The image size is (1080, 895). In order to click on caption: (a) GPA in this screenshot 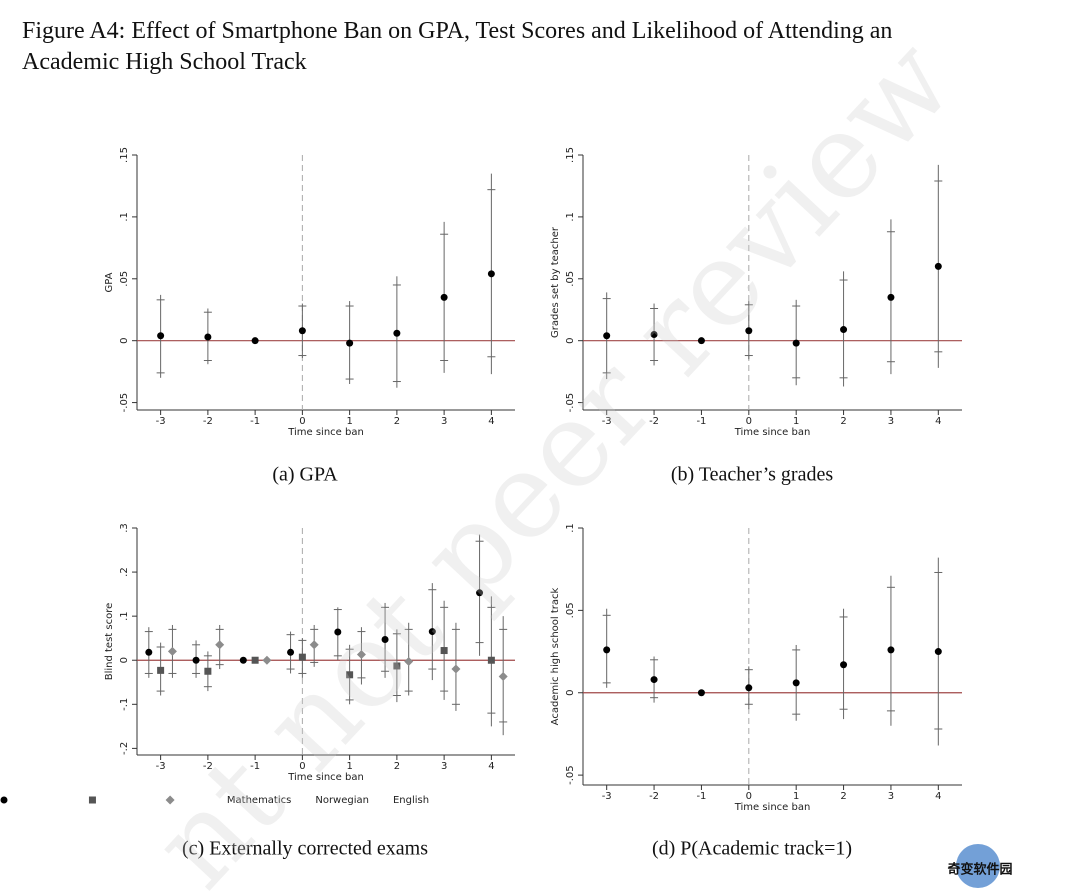, I will do `click(305, 475)`.